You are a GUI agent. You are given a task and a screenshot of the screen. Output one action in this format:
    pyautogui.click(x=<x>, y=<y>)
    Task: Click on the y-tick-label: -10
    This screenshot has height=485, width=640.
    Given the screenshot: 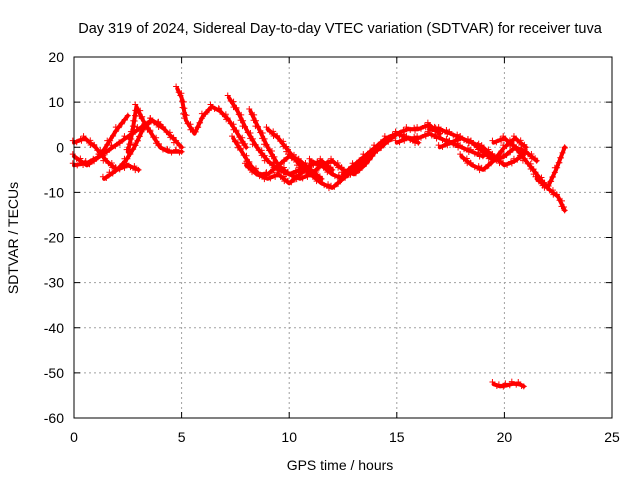 What is the action you would take?
    pyautogui.click(x=54, y=192)
    